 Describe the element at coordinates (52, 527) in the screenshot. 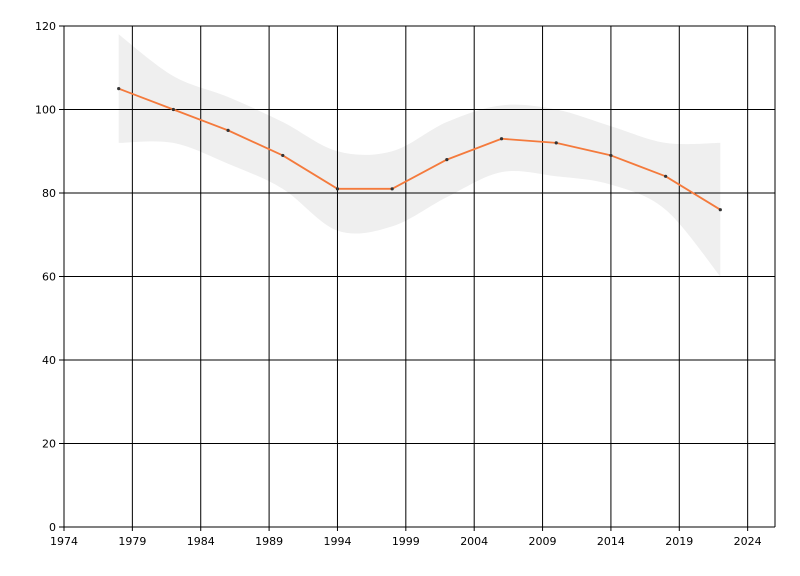

I see `y-tick-label: 0` at that location.